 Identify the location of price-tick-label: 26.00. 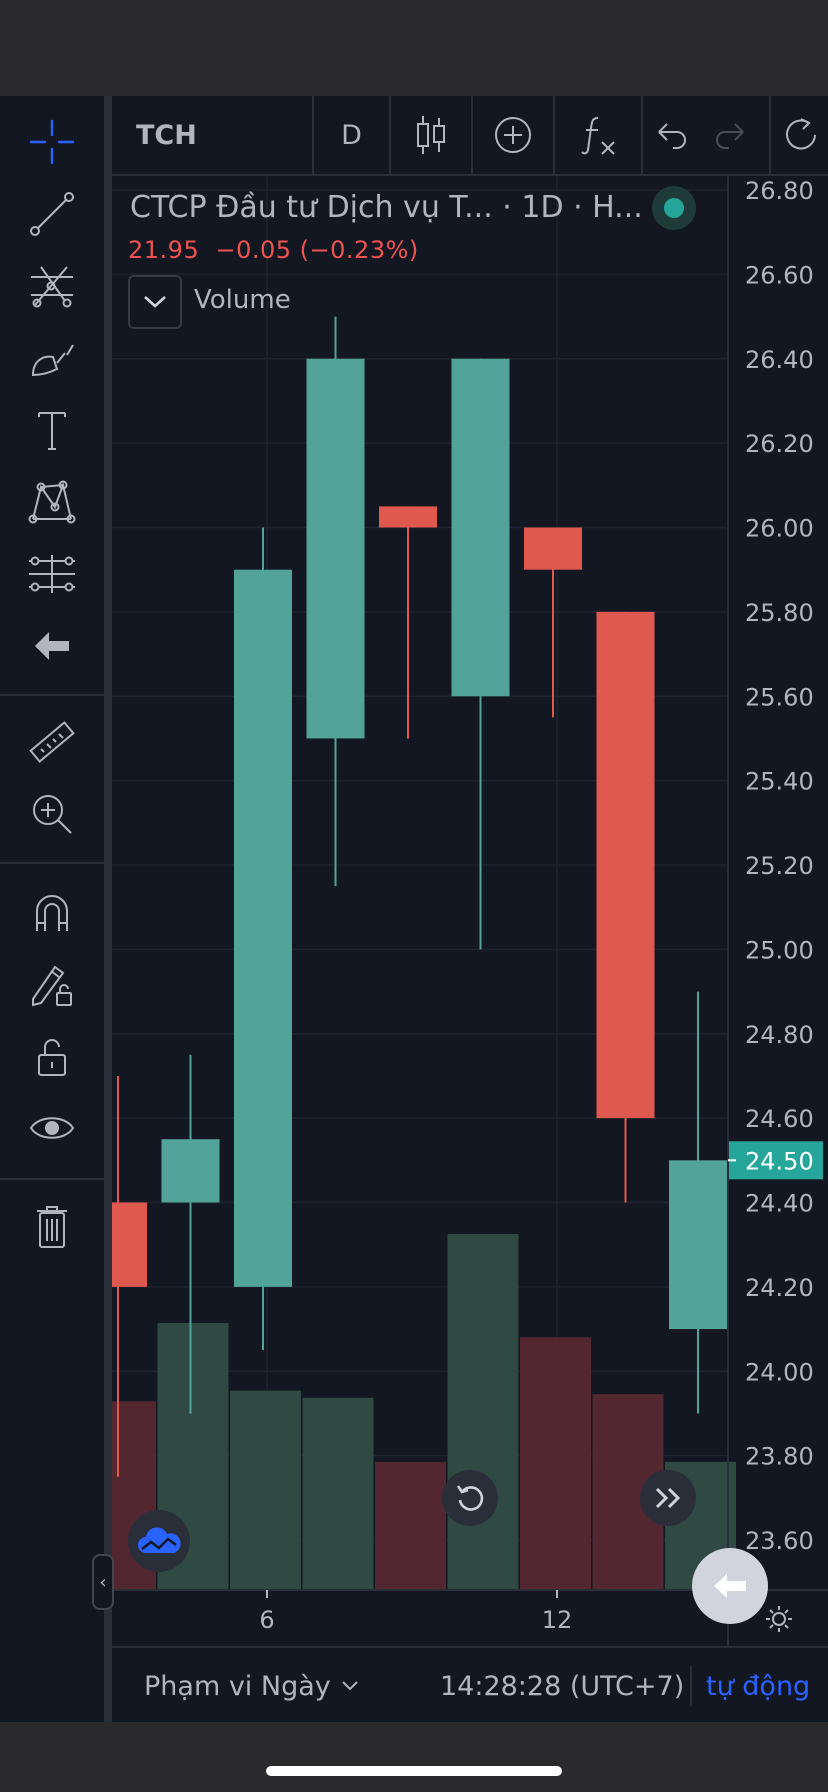
(779, 529).